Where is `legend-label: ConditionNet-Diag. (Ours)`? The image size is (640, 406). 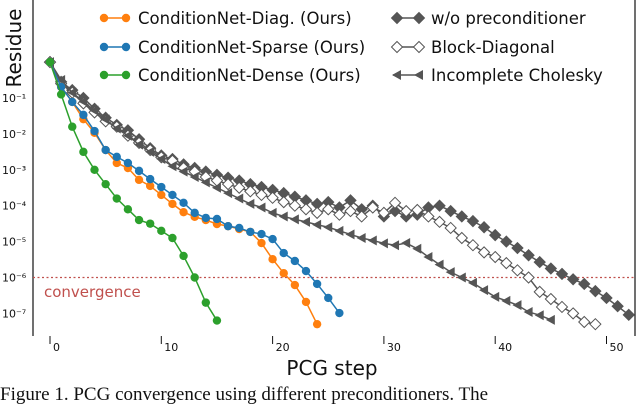
legend-label: ConditionNet-Diag. (Ours) is located at coordinates (245, 18).